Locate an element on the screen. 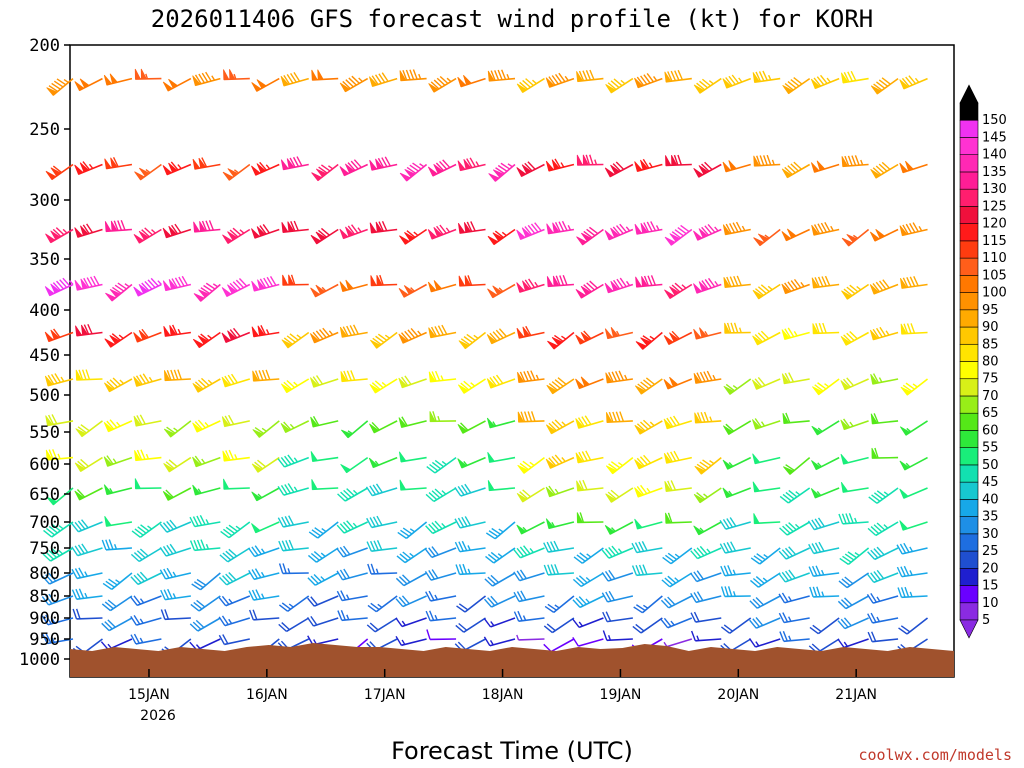 The image size is (1024, 768). colorbar-label: 30 is located at coordinates (990, 534).